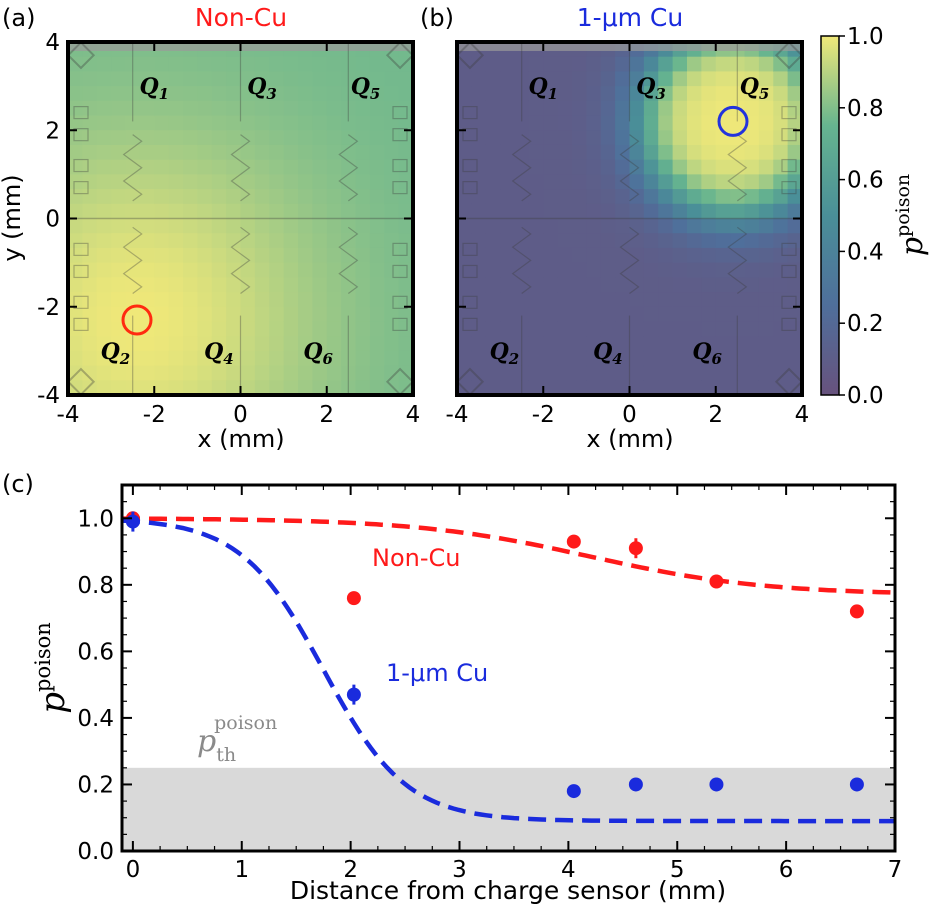 This screenshot has width=936, height=913. Describe the element at coordinates (326, 415) in the screenshot. I see `x-tick-label: 2` at that location.